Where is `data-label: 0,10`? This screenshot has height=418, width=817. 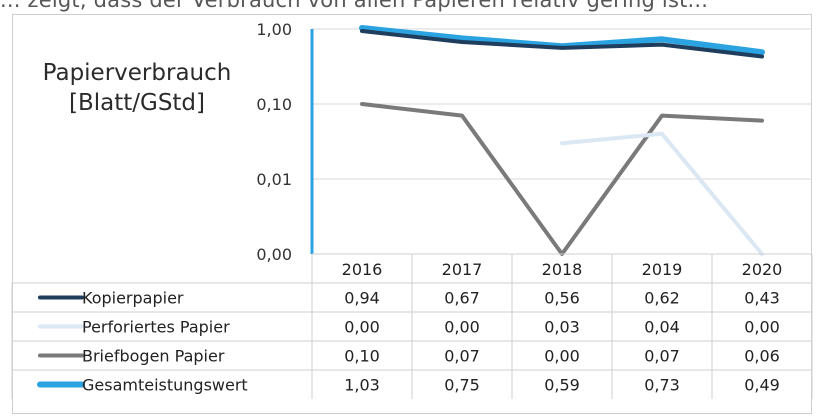
data-label: 0,10 is located at coordinates (362, 356).